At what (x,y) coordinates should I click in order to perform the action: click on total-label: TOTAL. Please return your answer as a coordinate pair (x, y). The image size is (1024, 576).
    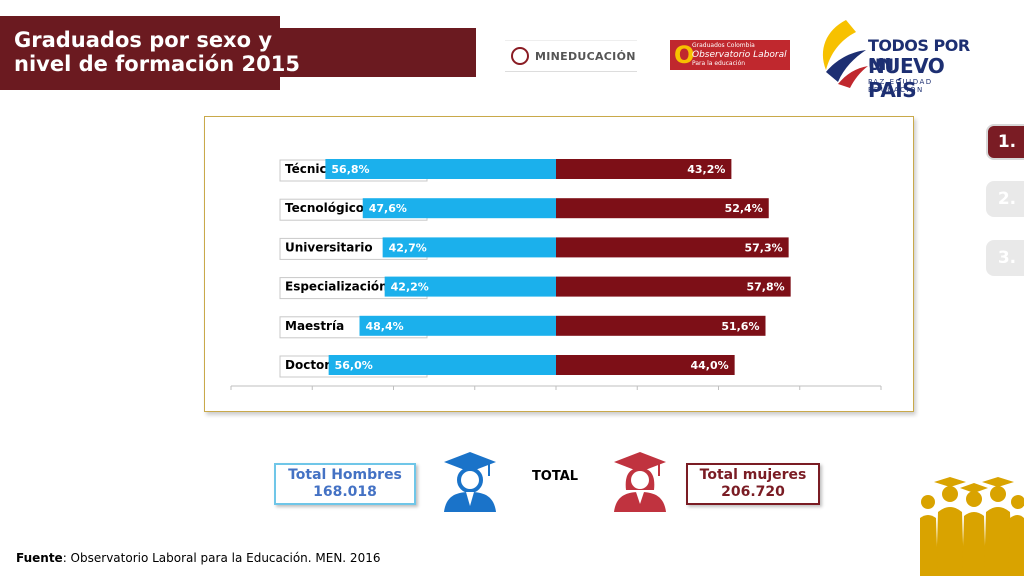
    Looking at the image, I should click on (555, 476).